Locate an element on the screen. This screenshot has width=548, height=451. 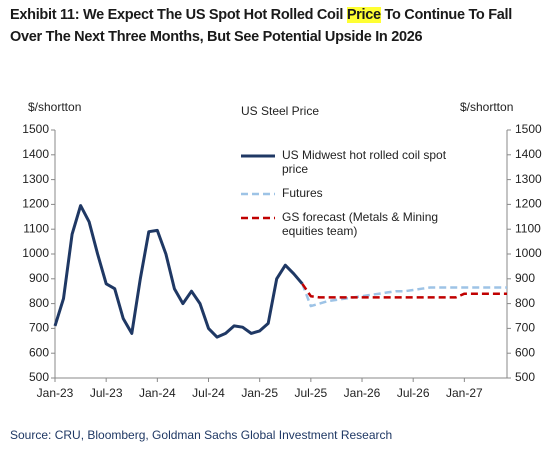
y-tick-label: 1000 is located at coordinates (35, 253).